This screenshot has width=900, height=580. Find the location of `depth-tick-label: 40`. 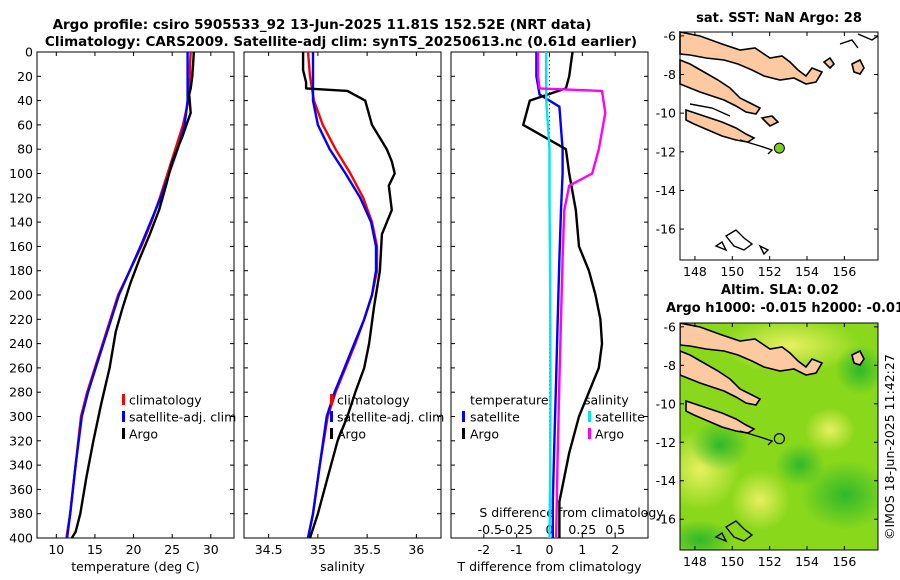

depth-tick-label: 40 is located at coordinates (25, 100).